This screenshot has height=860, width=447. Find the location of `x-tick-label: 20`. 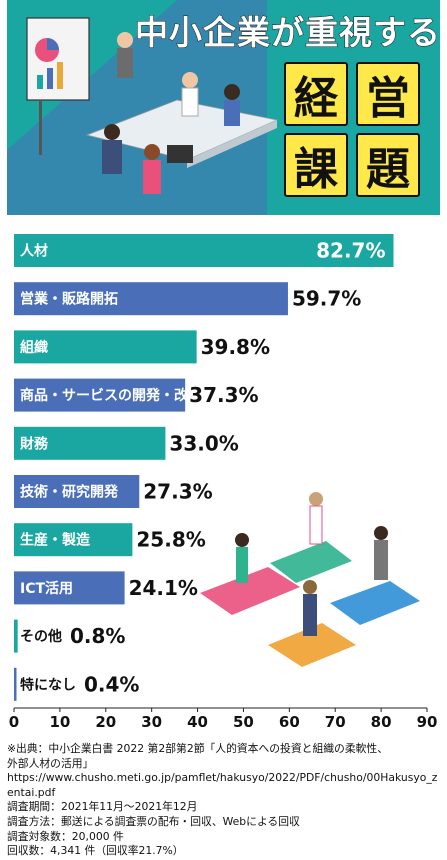

x-tick-label: 20 is located at coordinates (105, 722).